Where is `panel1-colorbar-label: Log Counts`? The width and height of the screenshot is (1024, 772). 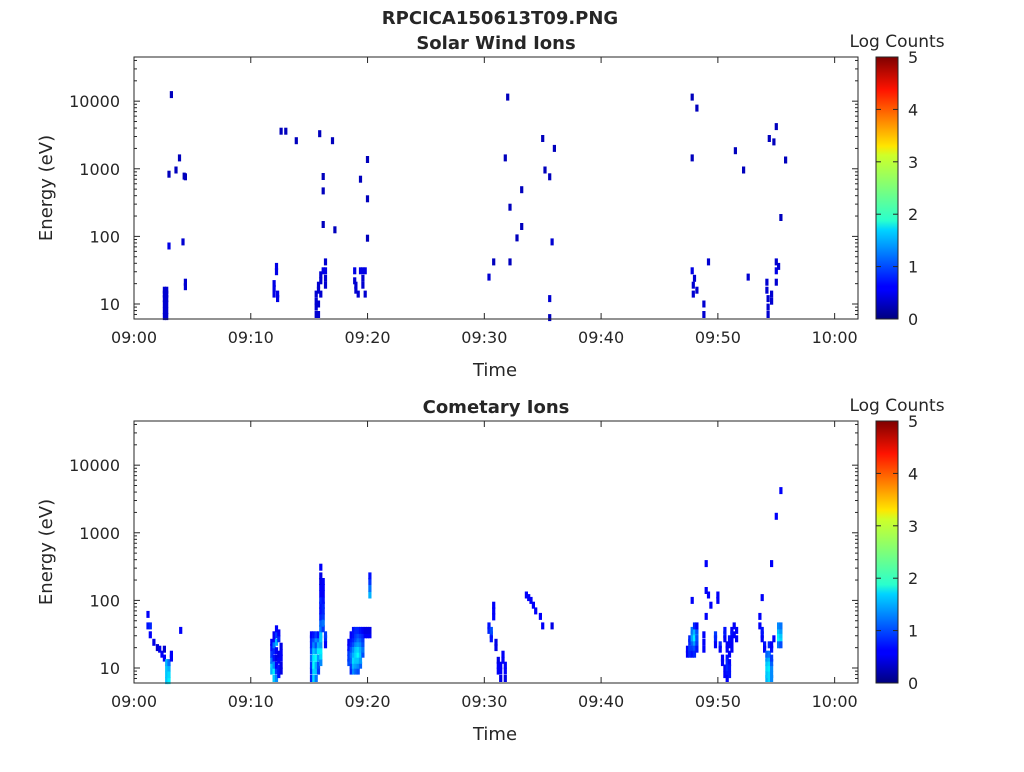 panel1-colorbar-label: Log Counts is located at coordinates (896, 42).